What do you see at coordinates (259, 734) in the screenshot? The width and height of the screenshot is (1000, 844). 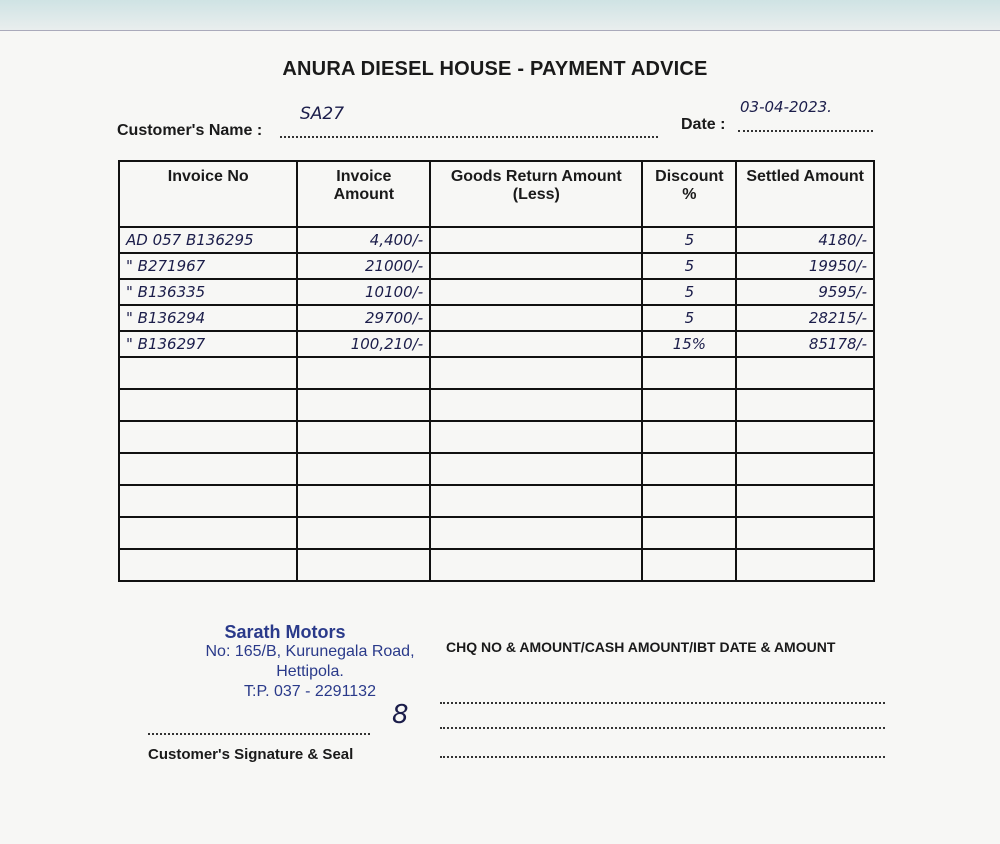 I see `signature-line` at bounding box center [259, 734].